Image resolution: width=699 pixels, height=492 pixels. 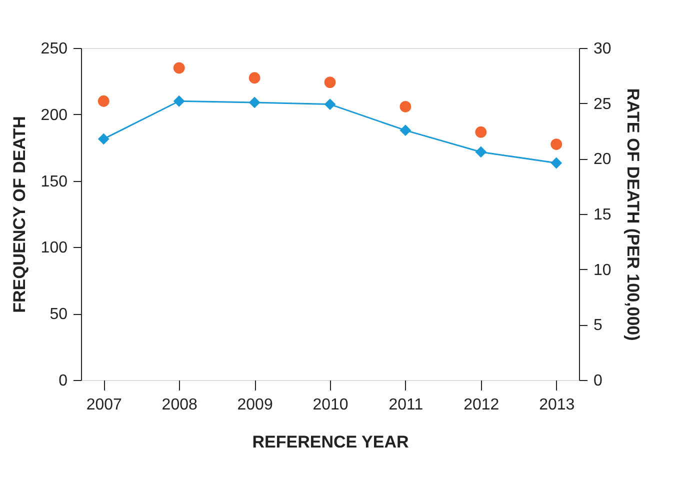 I want to click on y2-tick-label: 15, so click(x=603, y=215).